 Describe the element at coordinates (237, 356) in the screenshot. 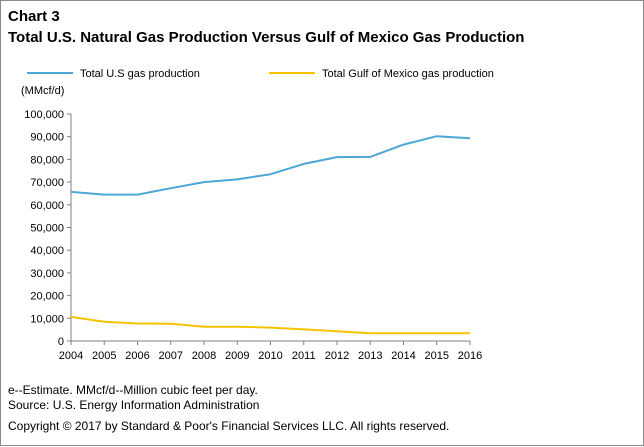

I see `x-tick-label: 2009` at that location.